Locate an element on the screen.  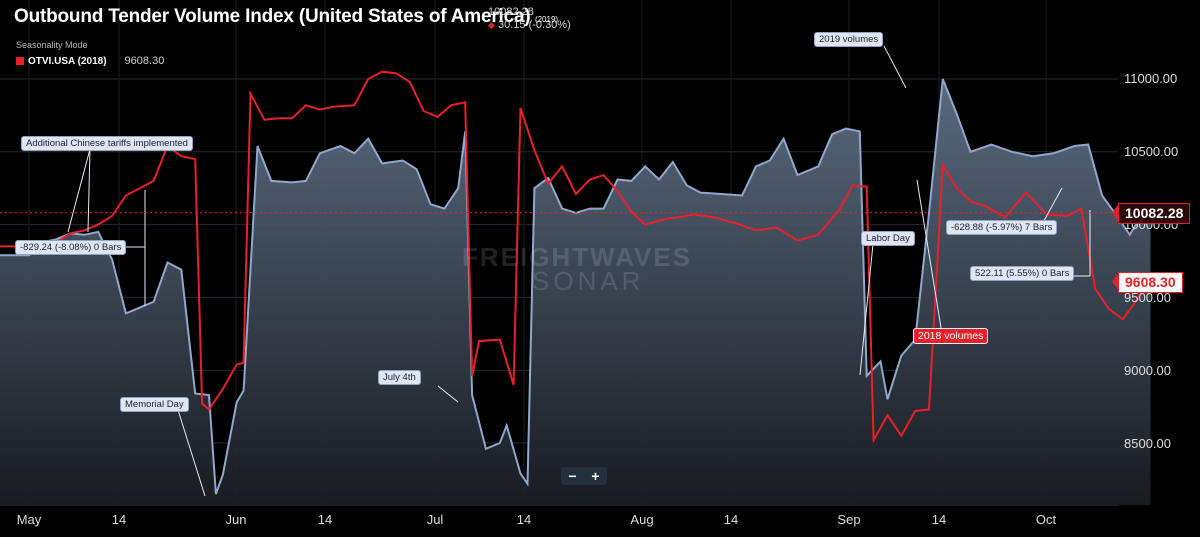
annotation-2019-volumes: 2019 volumes is located at coordinates (849, 39).